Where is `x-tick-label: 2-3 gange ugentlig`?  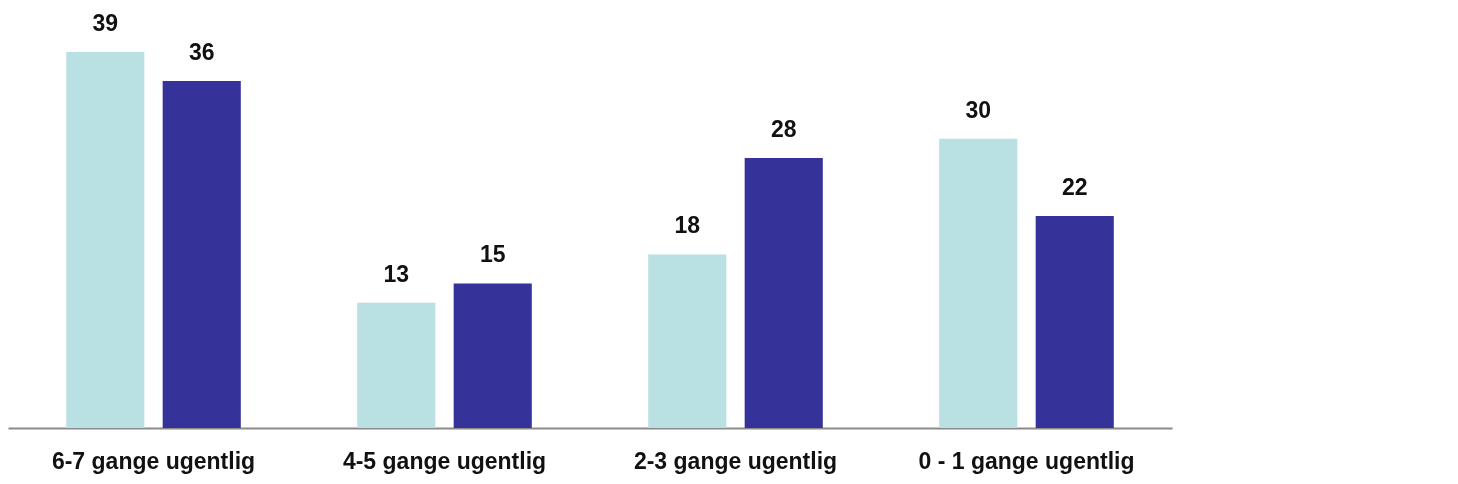
x-tick-label: 2-3 gange ugentlig is located at coordinates (735, 460).